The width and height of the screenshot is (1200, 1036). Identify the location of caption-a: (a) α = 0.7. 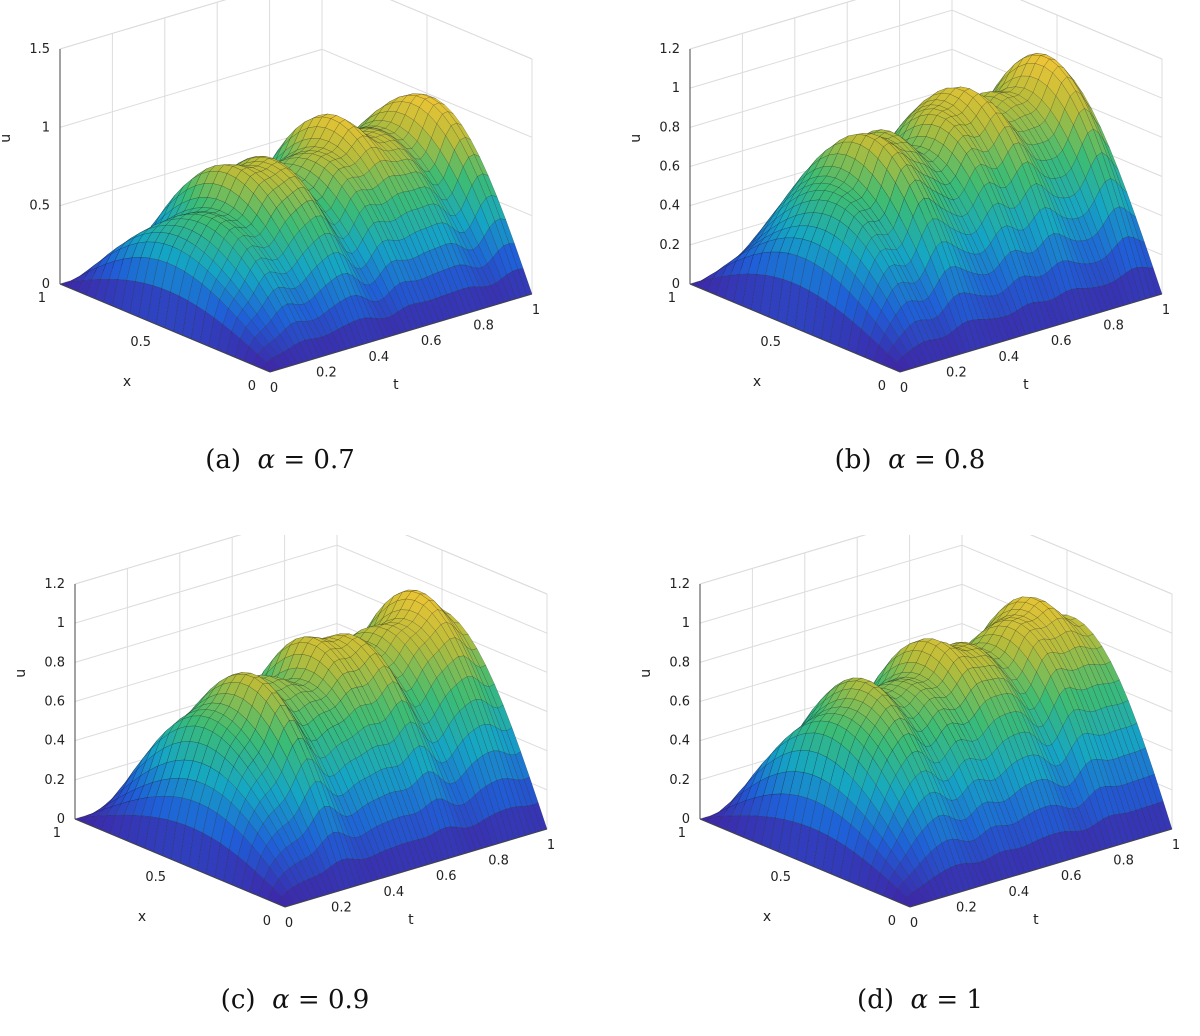
(280, 460).